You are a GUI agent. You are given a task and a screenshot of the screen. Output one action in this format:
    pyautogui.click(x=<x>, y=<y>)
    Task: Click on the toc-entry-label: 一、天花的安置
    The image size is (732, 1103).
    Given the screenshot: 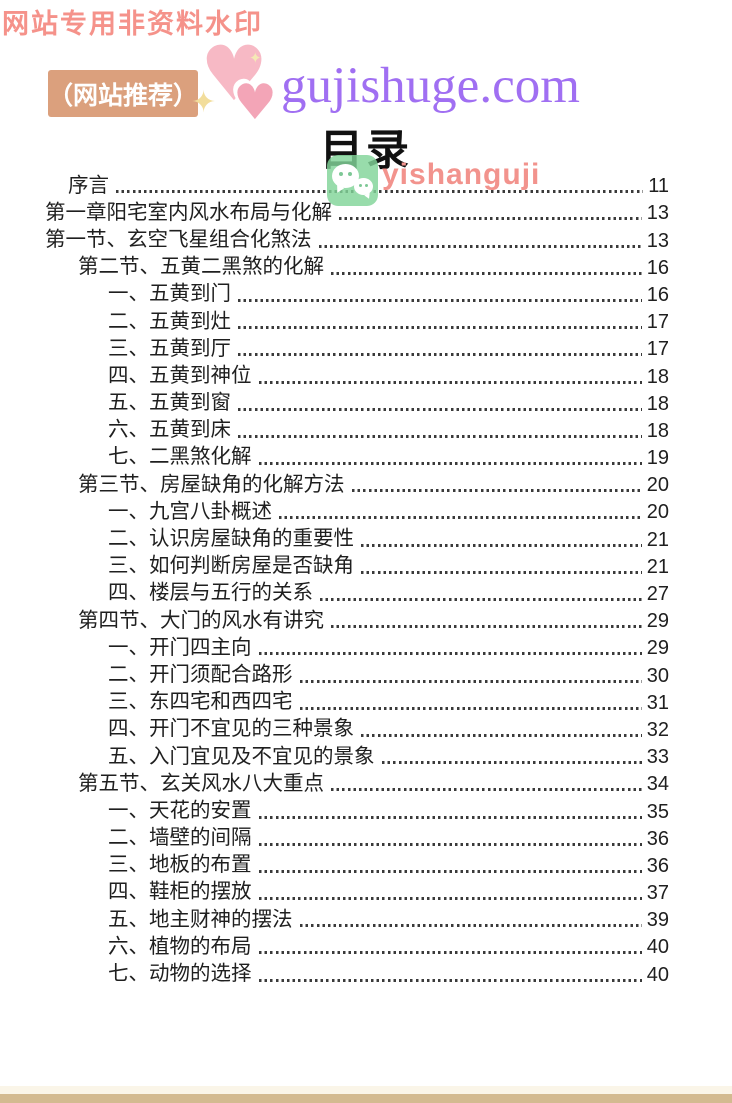 What is the action you would take?
    pyautogui.click(x=180, y=810)
    